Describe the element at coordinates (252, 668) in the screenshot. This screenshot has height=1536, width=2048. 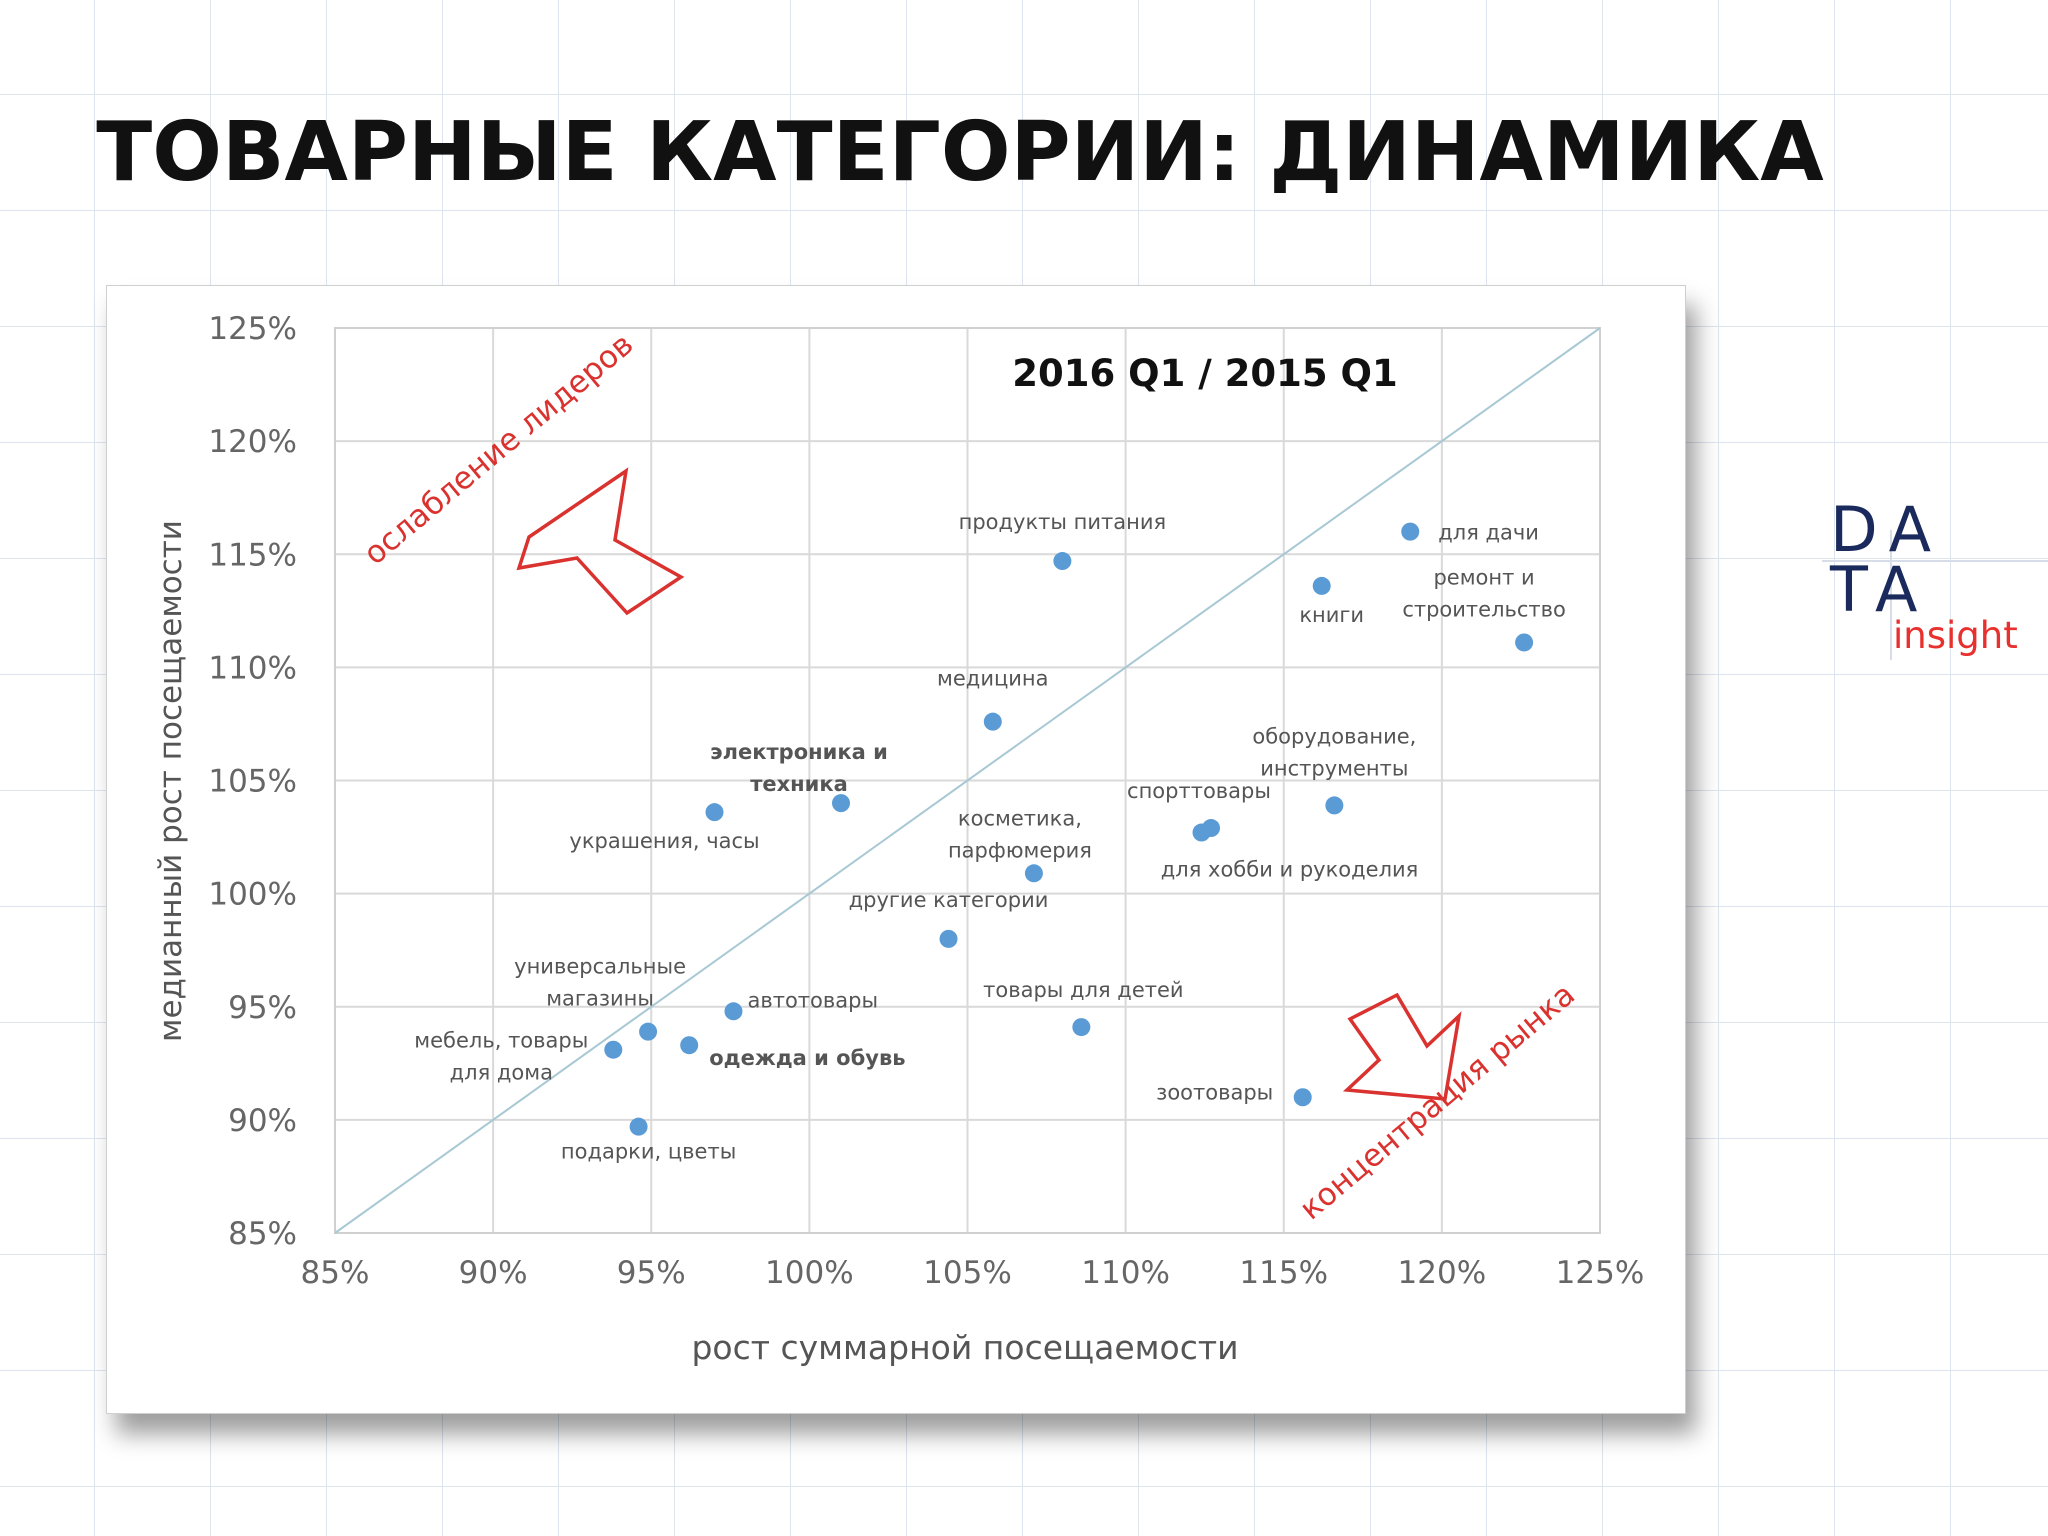
I see `y-tick-label: 110%` at that location.